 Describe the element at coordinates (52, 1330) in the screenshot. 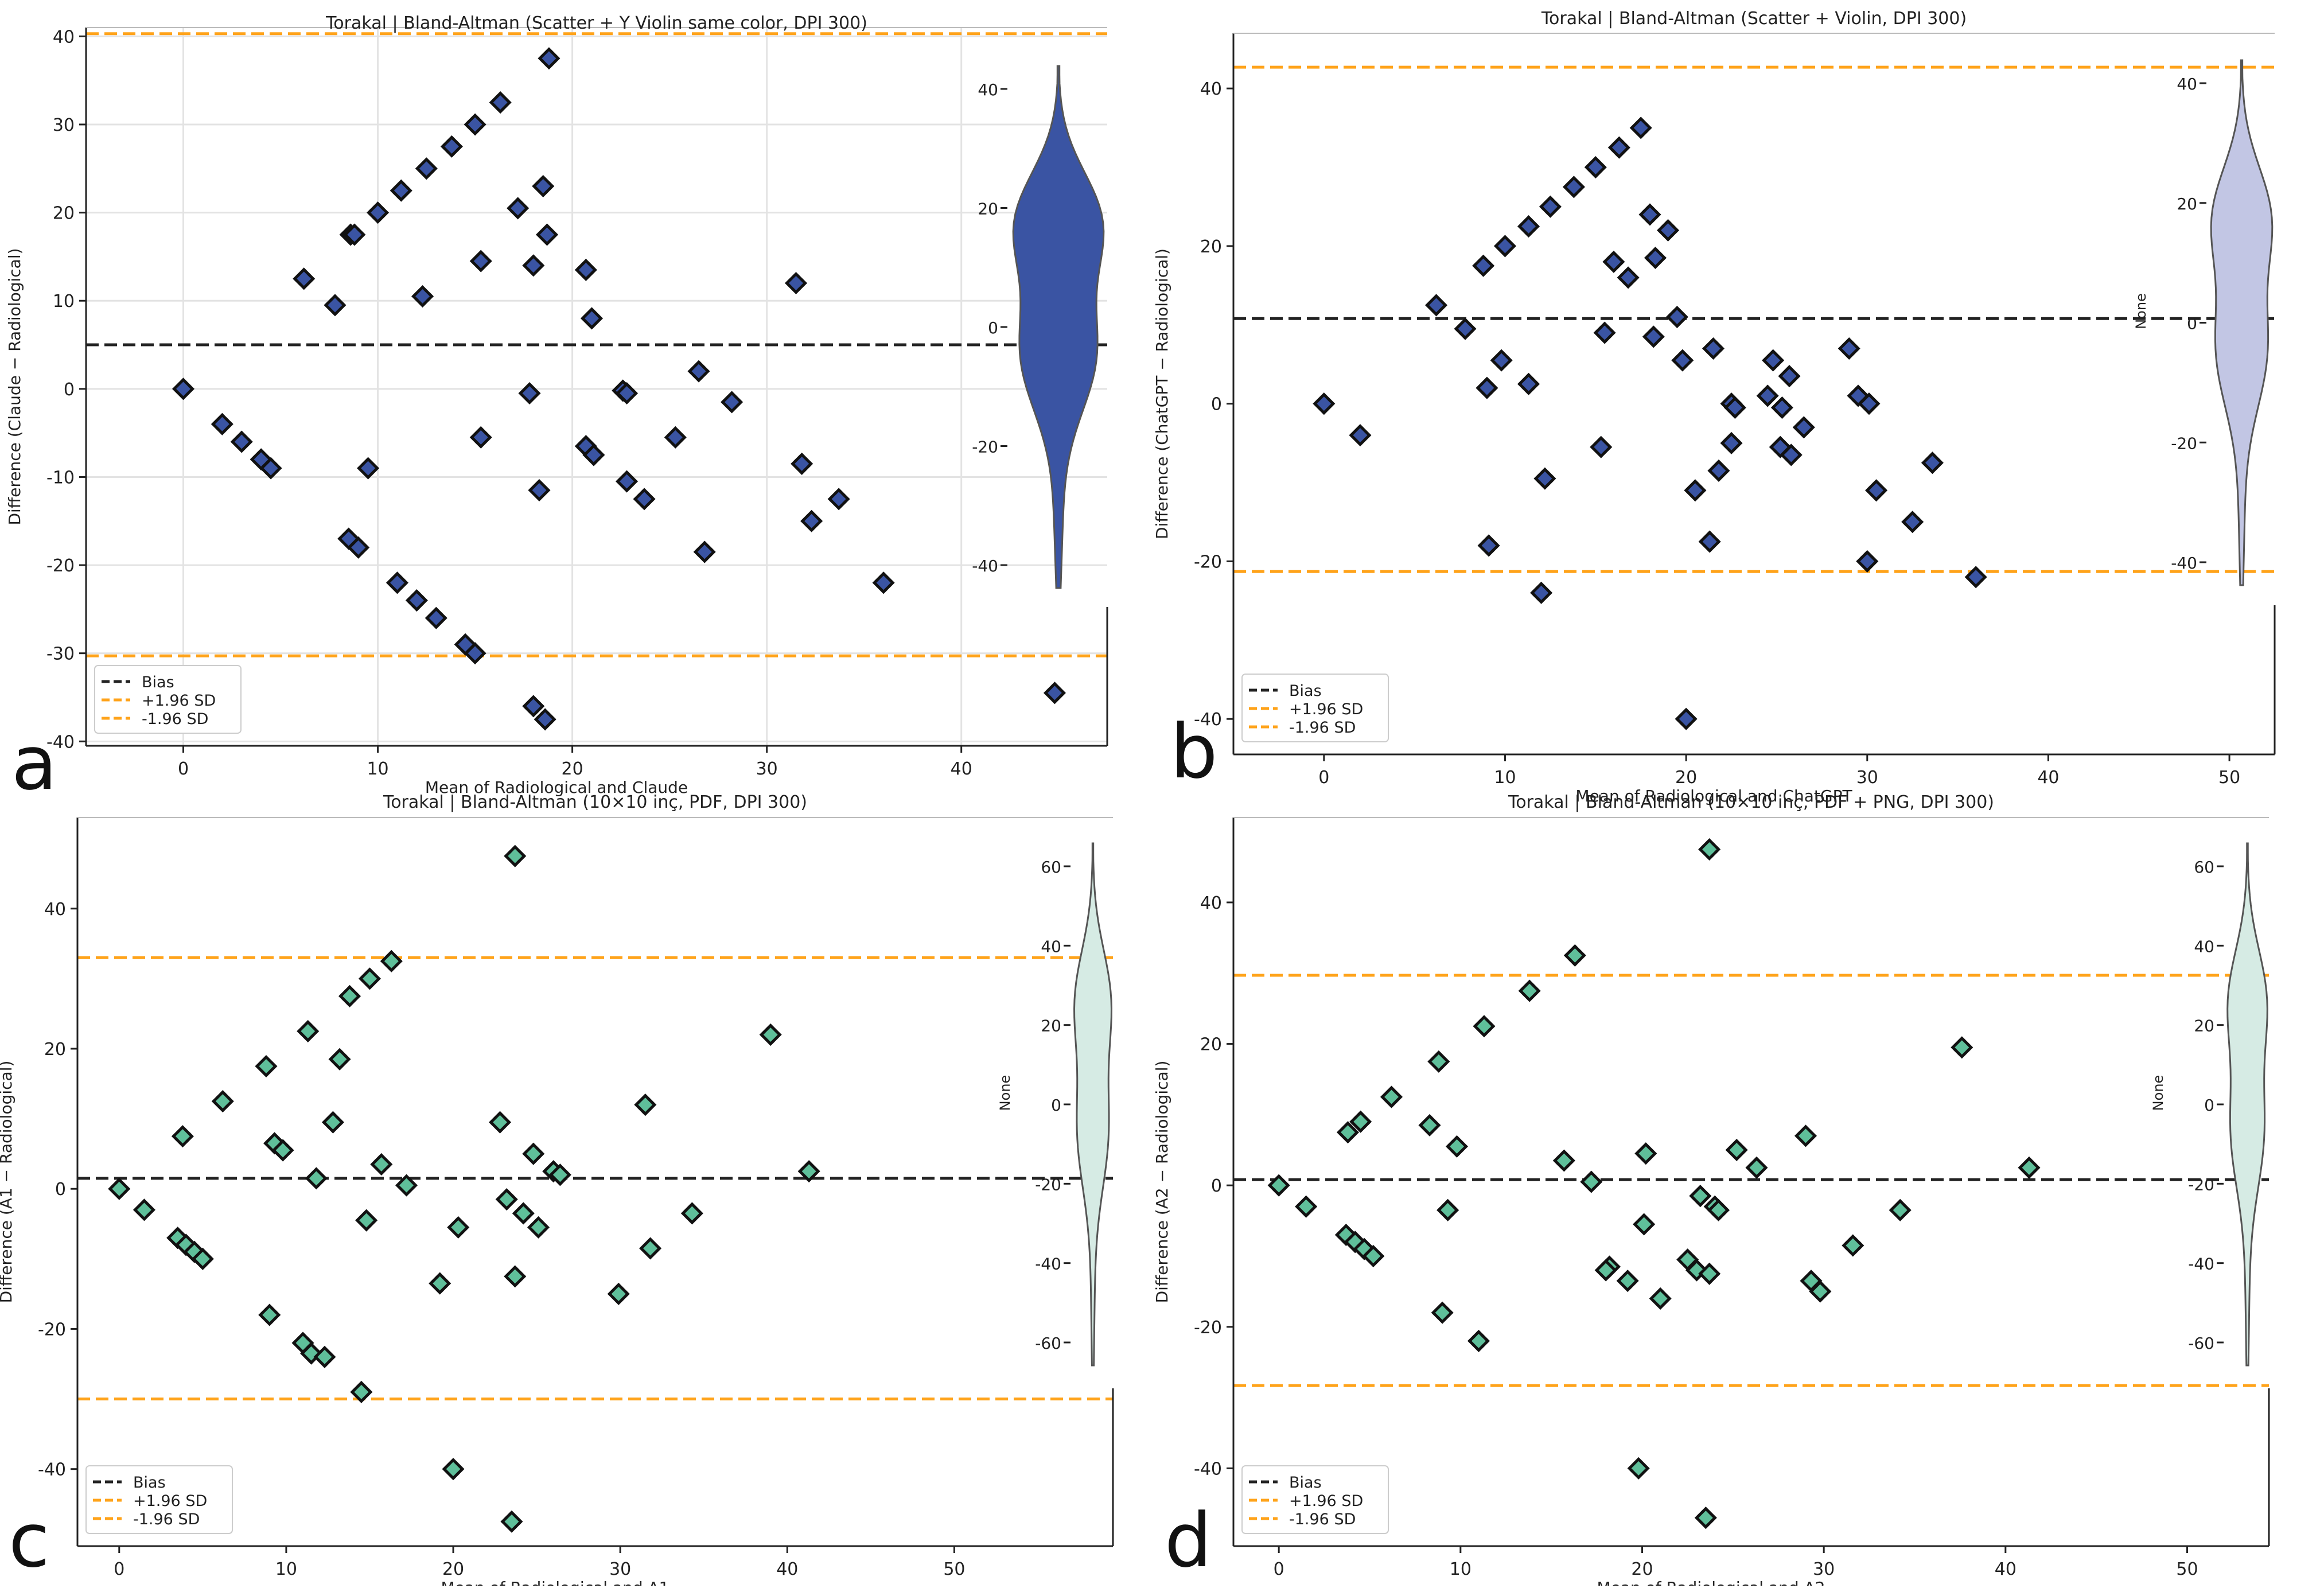

I see `y-tick-label: -20` at that location.